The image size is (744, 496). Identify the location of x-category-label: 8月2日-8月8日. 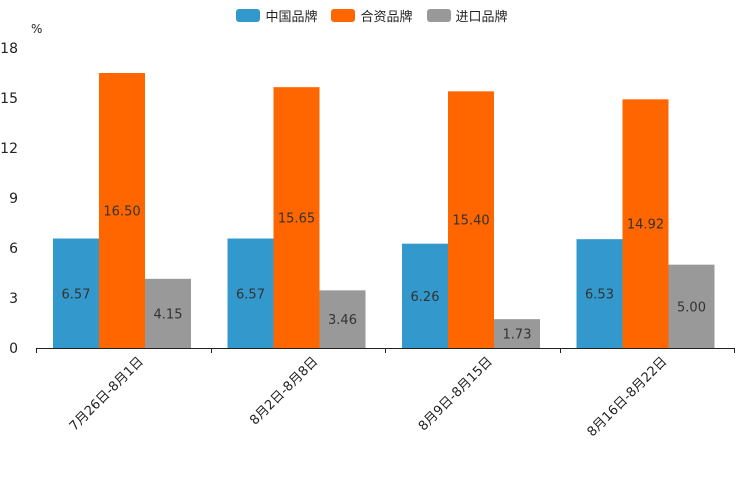
(284, 391).